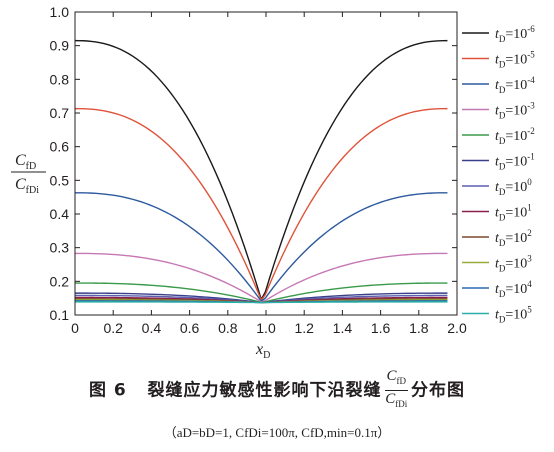 The height and width of the screenshot is (452, 554). Describe the element at coordinates (513, 213) in the screenshot. I see `legend-entry: tD=101` at that location.